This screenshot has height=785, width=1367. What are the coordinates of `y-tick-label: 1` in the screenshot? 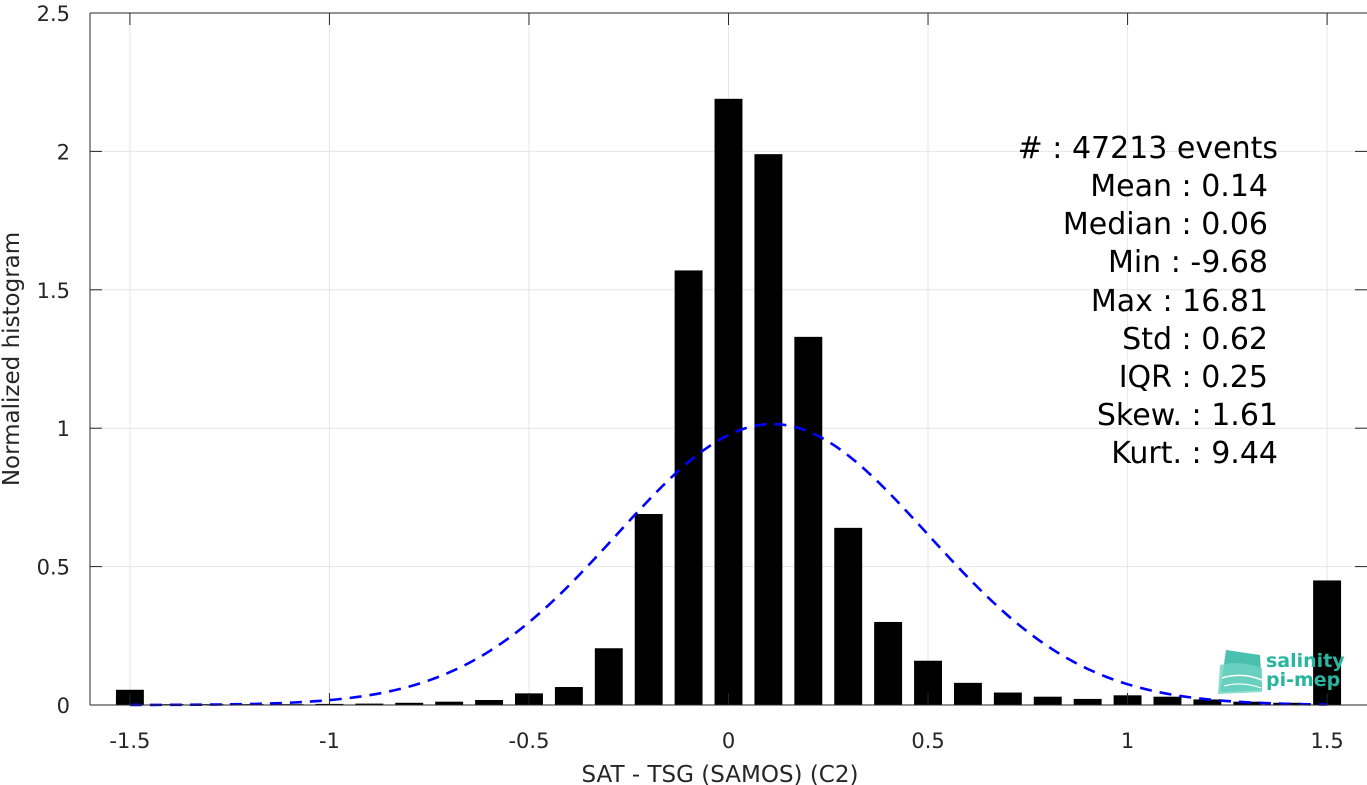 It's located at (63, 429).